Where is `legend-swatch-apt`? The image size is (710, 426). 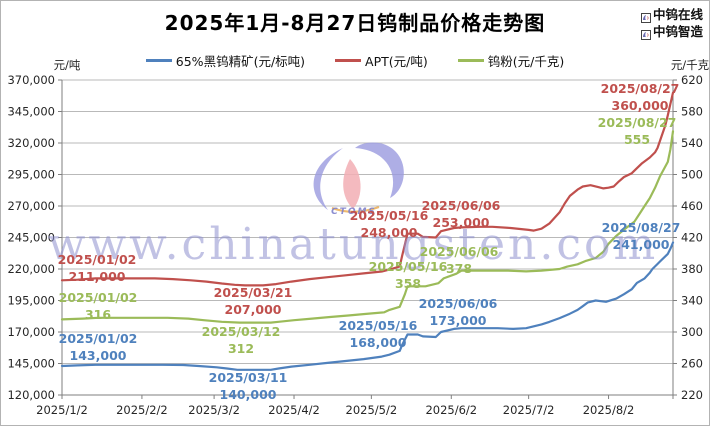
legend-swatch-apt is located at coordinates (348, 60).